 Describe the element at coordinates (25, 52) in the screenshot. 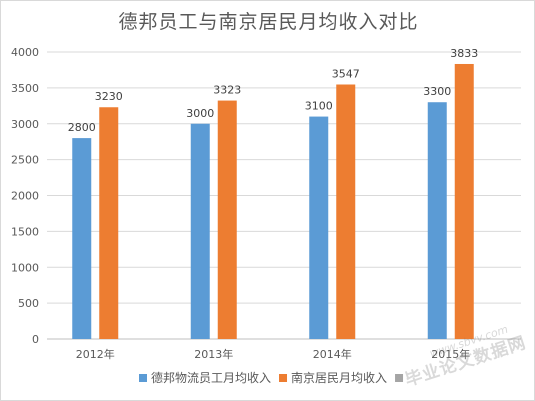

I see `y-tick-label: 4000` at that location.